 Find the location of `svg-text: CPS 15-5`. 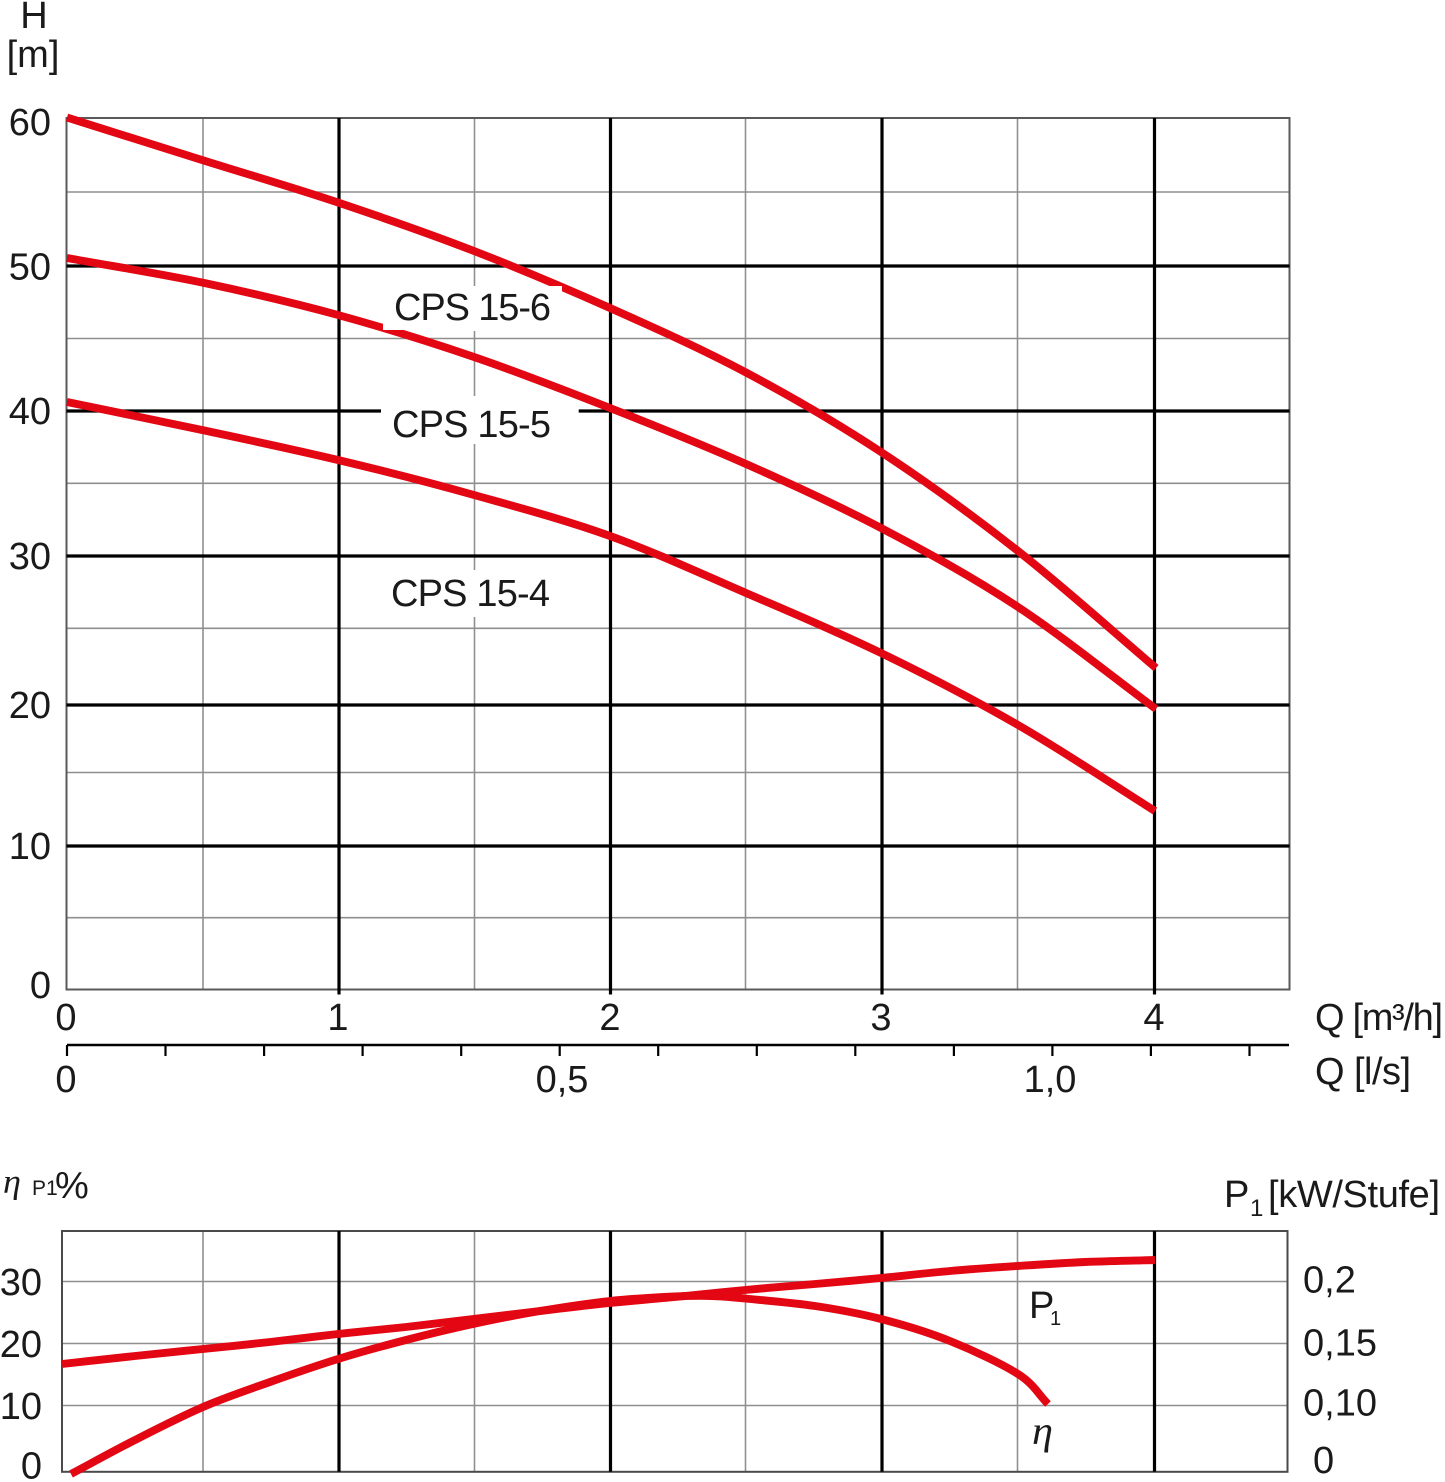

svg-text: CPS 15-5 is located at coordinates (471, 425).